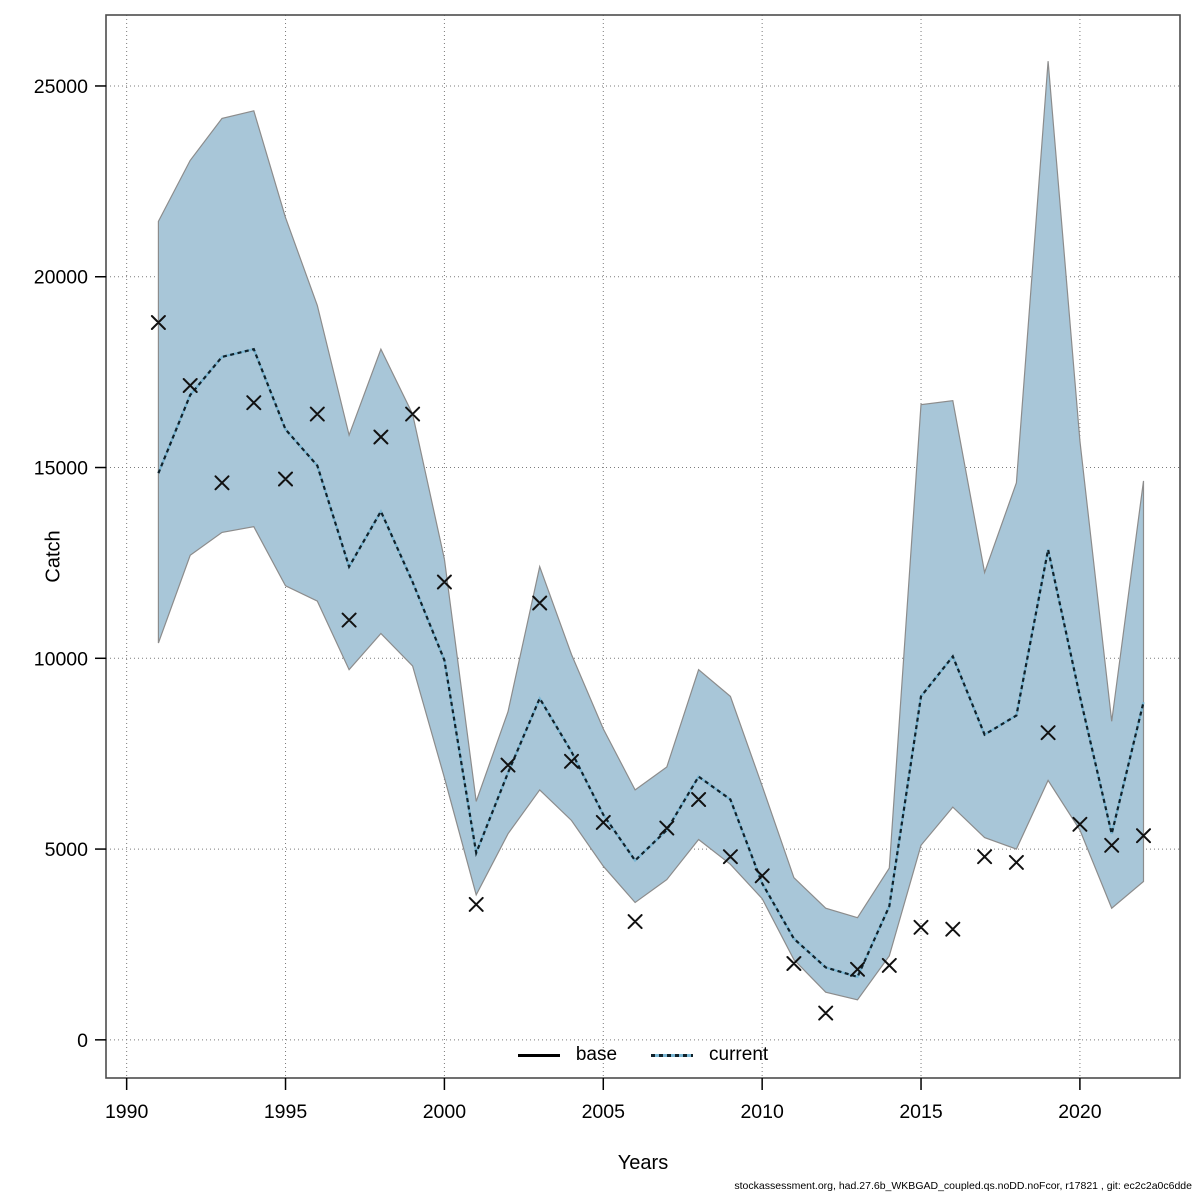 This screenshot has width=1200, height=1200. I want to click on y-tick-label: 10000, so click(61, 659).